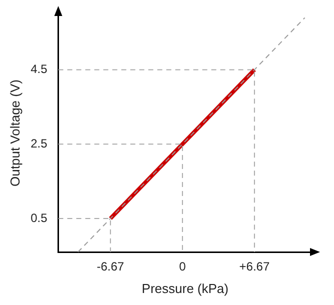 This screenshot has width=334, height=305. I want to click on x-tick-label: -6.67, so click(110, 267).